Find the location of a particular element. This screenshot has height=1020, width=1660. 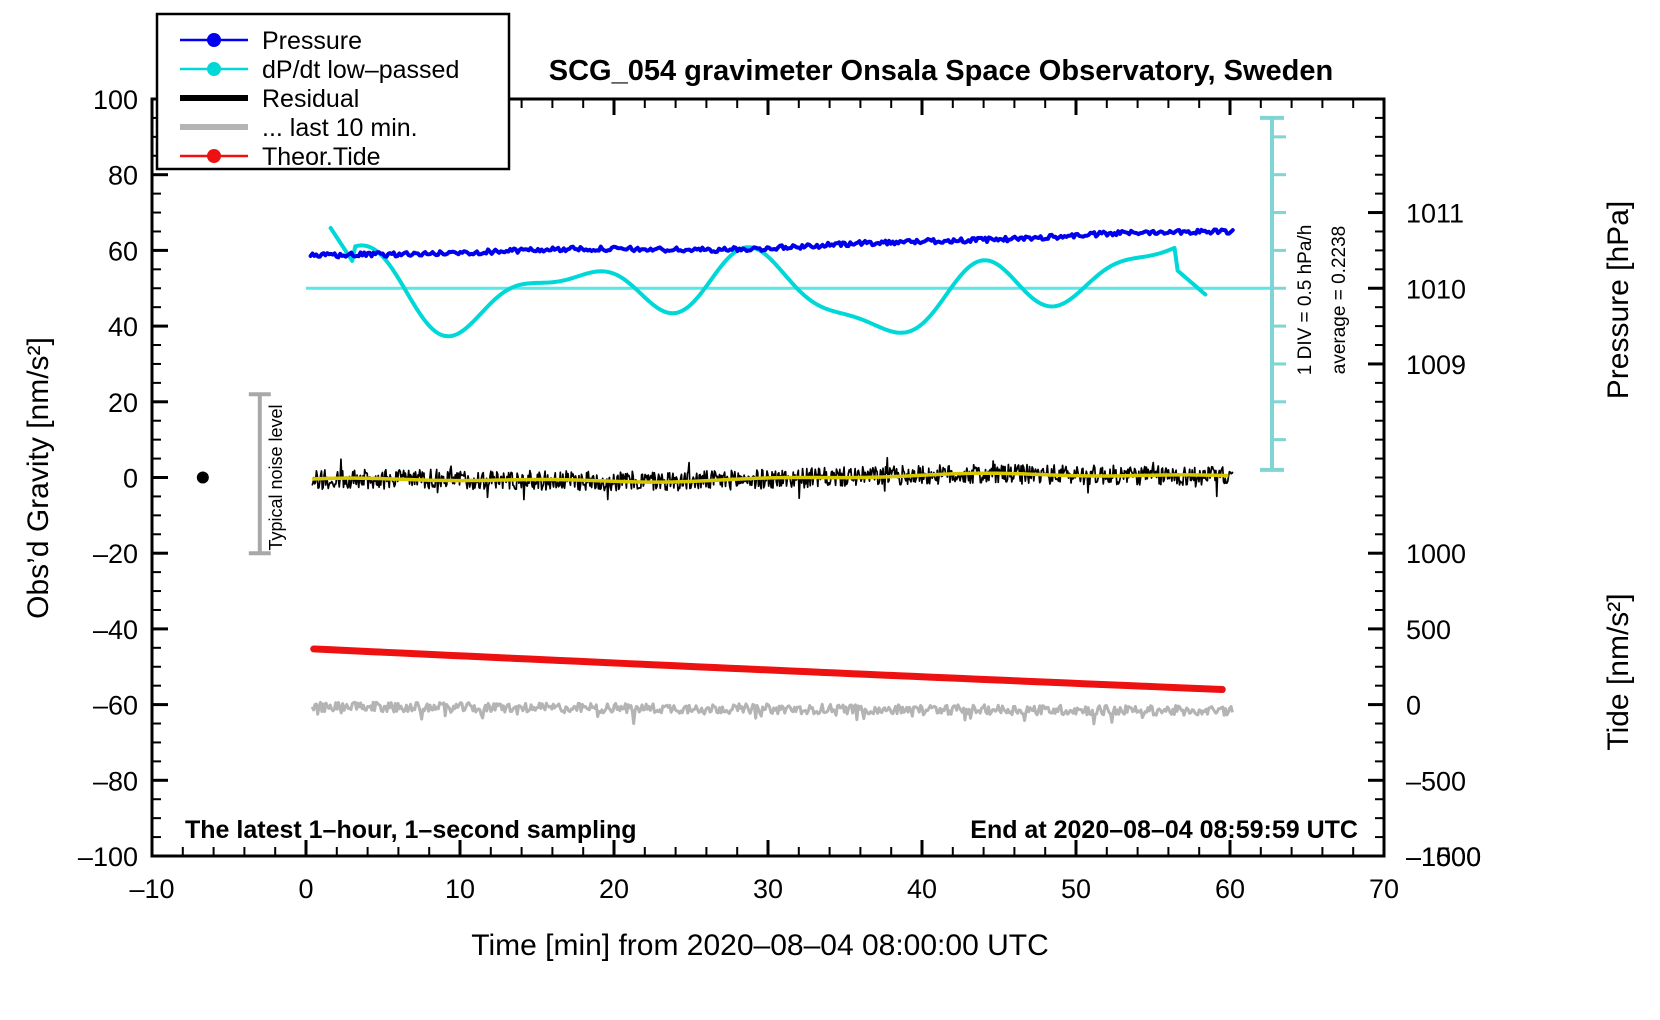

right-axis-minor-ticks is located at coordinates (1379, 468).